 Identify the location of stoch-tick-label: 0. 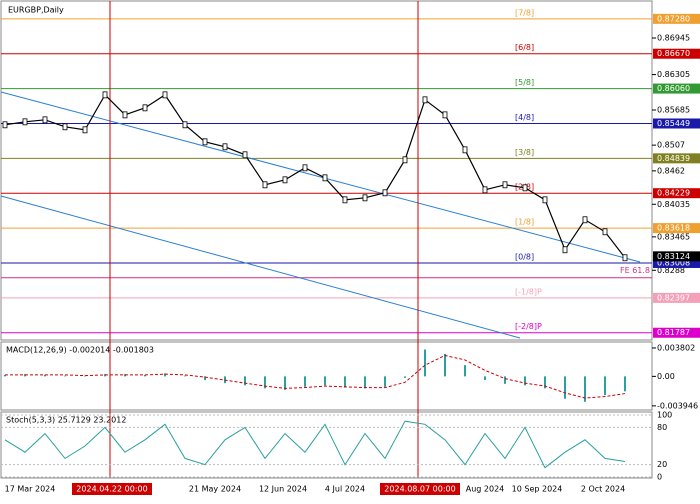
(659, 477).